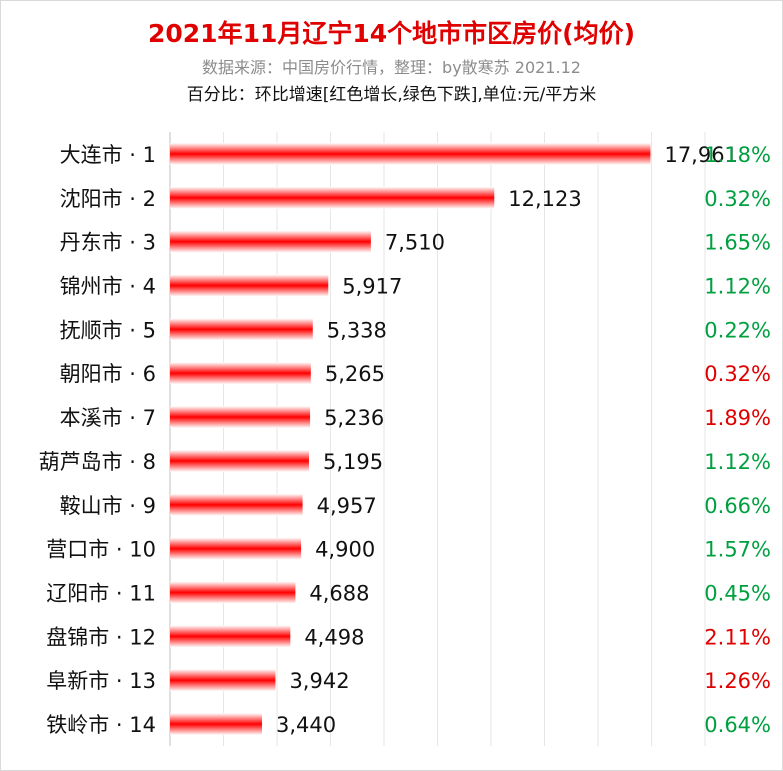 Image resolution: width=783 pixels, height=771 pixels. What do you see at coordinates (415, 243) in the screenshot?
I see `value-label: 7,510` at bounding box center [415, 243].